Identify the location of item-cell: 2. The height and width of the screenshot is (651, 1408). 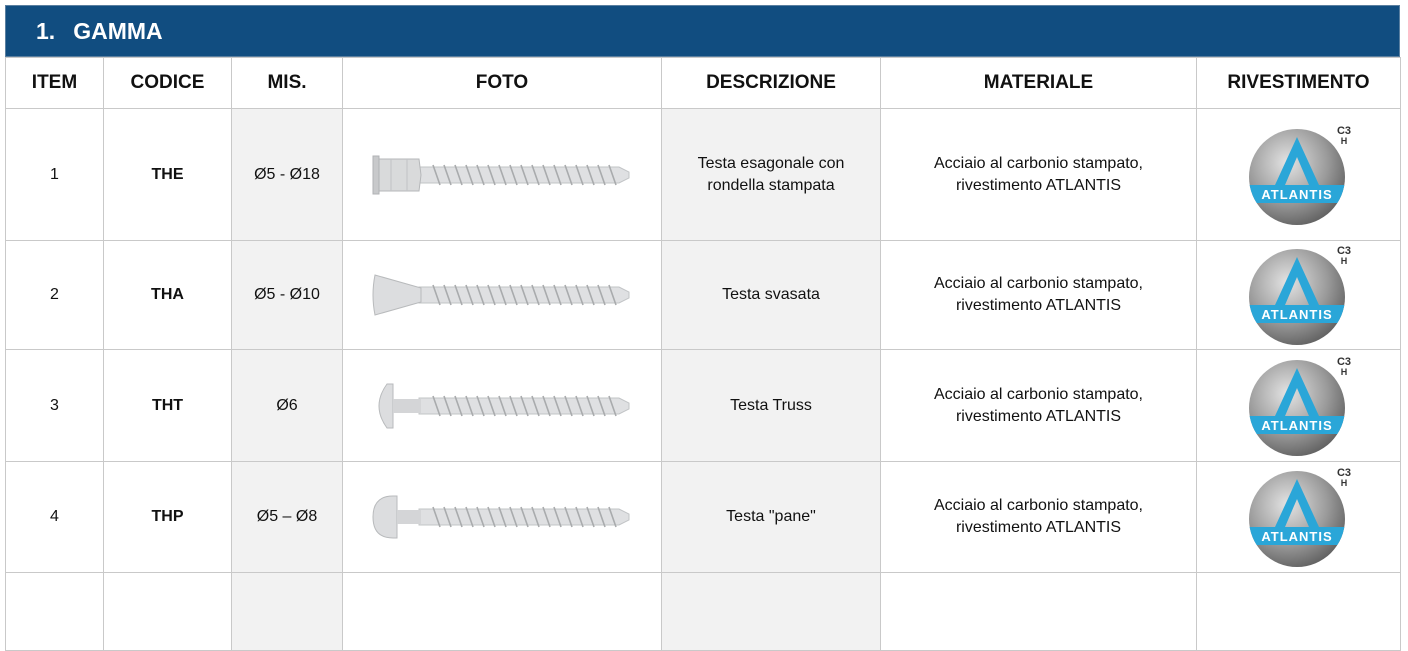
(54, 295).